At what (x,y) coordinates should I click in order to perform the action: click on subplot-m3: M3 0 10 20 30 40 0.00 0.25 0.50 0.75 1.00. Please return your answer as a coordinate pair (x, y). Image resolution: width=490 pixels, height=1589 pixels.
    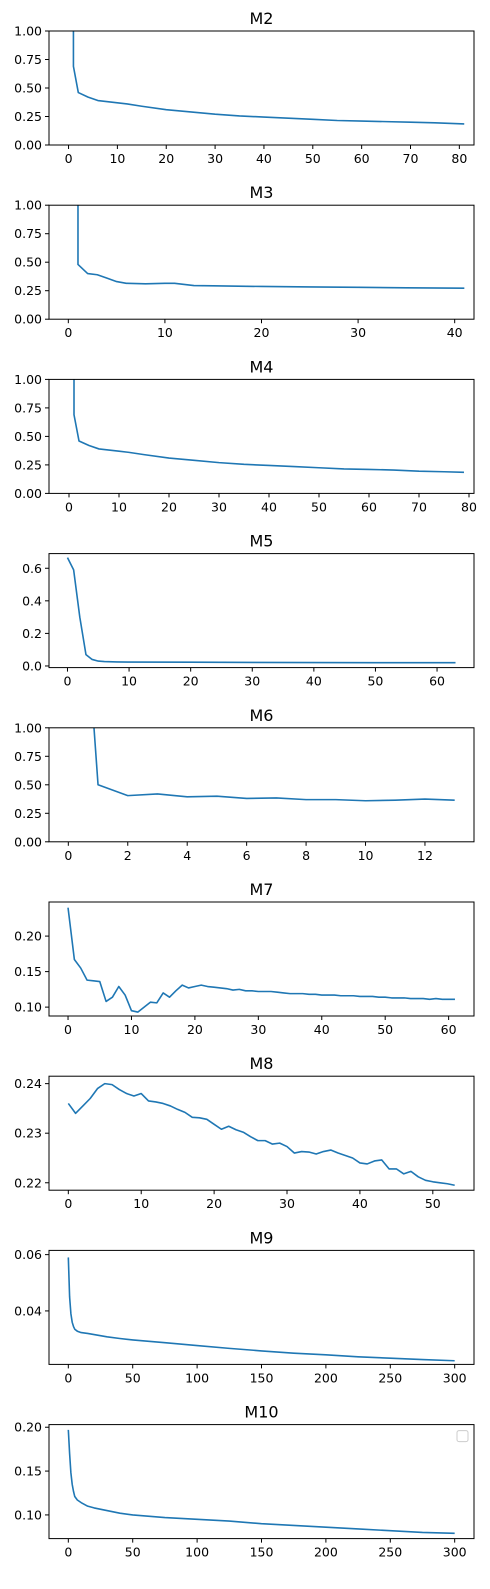
    Looking at the image, I should click on (244, 261).